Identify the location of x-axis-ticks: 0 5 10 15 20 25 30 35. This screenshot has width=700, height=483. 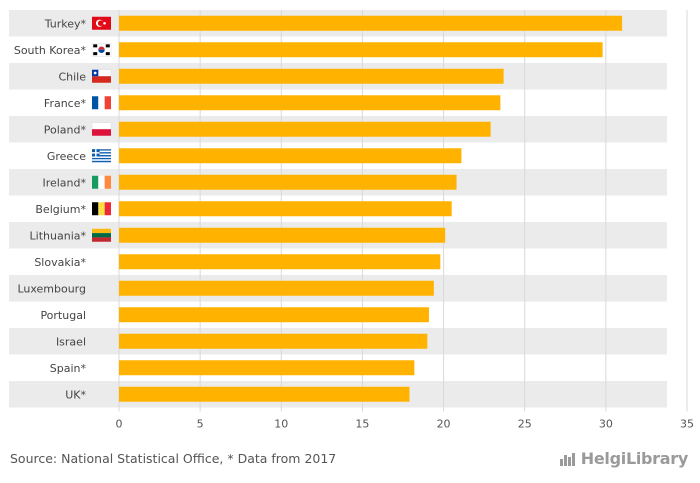
(405, 424).